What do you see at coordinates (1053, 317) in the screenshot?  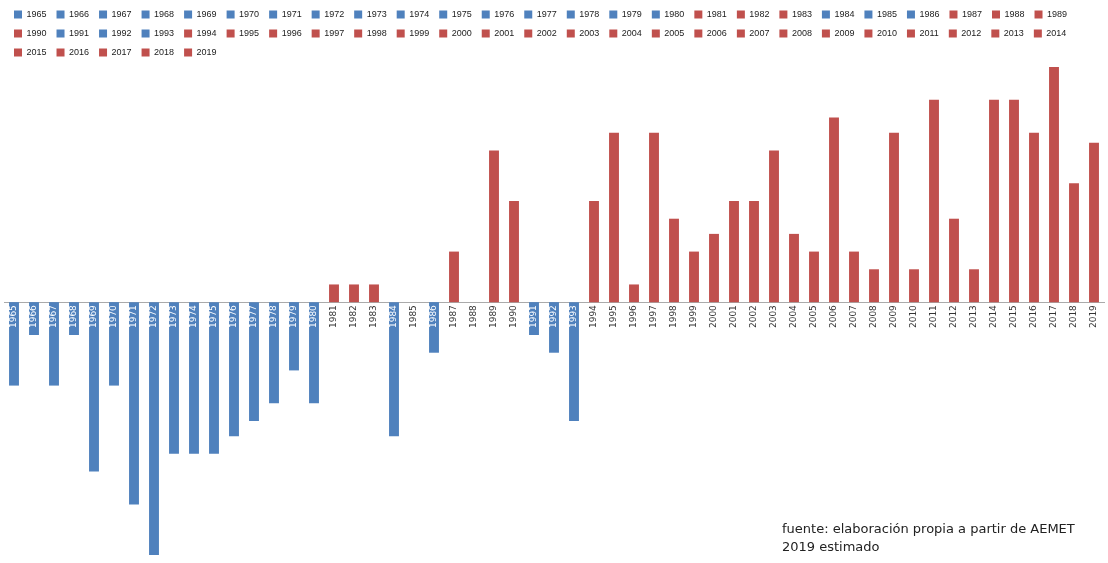 I see `x-tick-label: 2017` at bounding box center [1053, 317].